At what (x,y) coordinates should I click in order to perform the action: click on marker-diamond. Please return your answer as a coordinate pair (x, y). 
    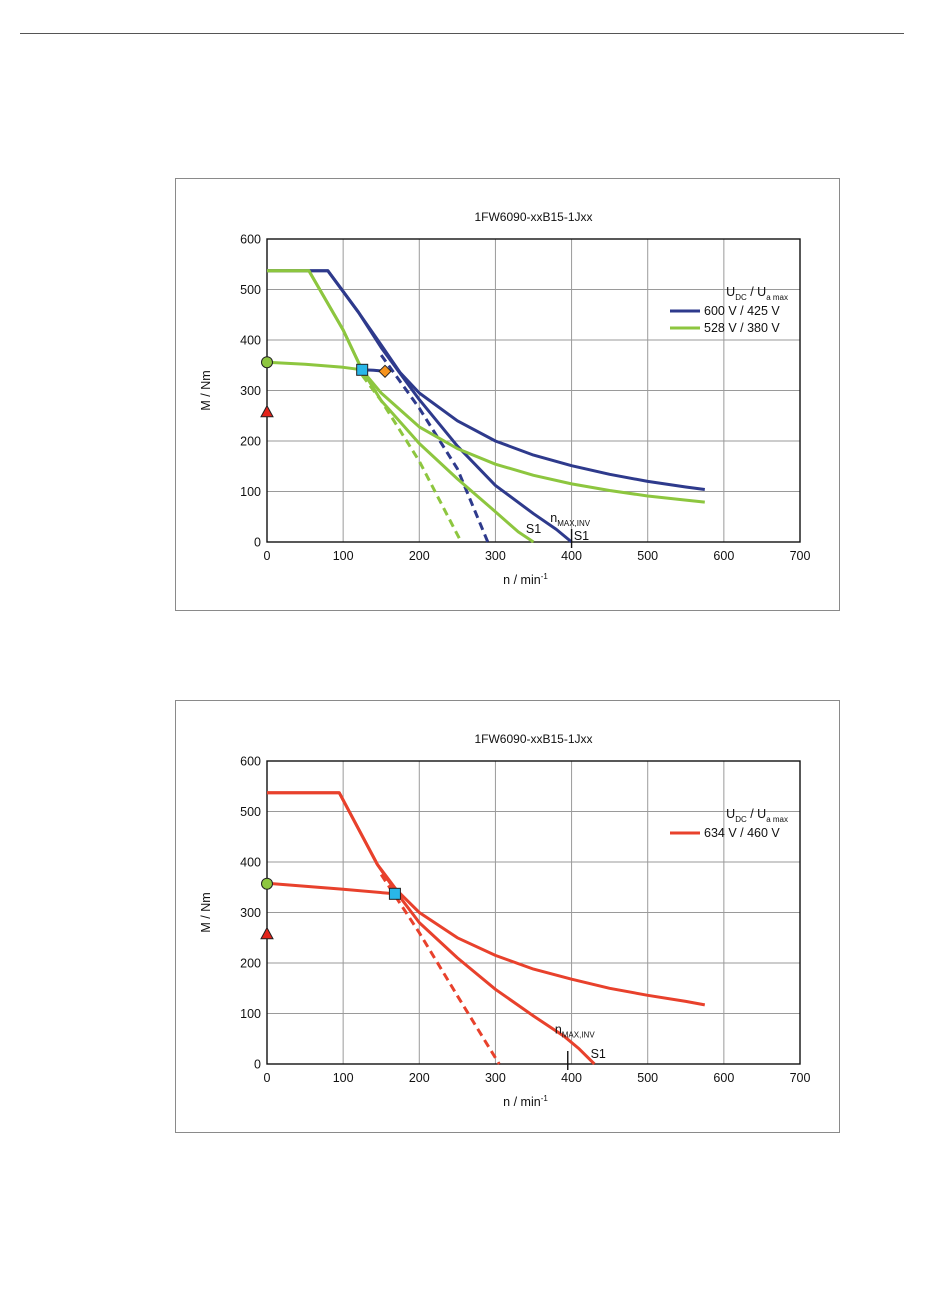
    Looking at the image, I should click on (385, 371).